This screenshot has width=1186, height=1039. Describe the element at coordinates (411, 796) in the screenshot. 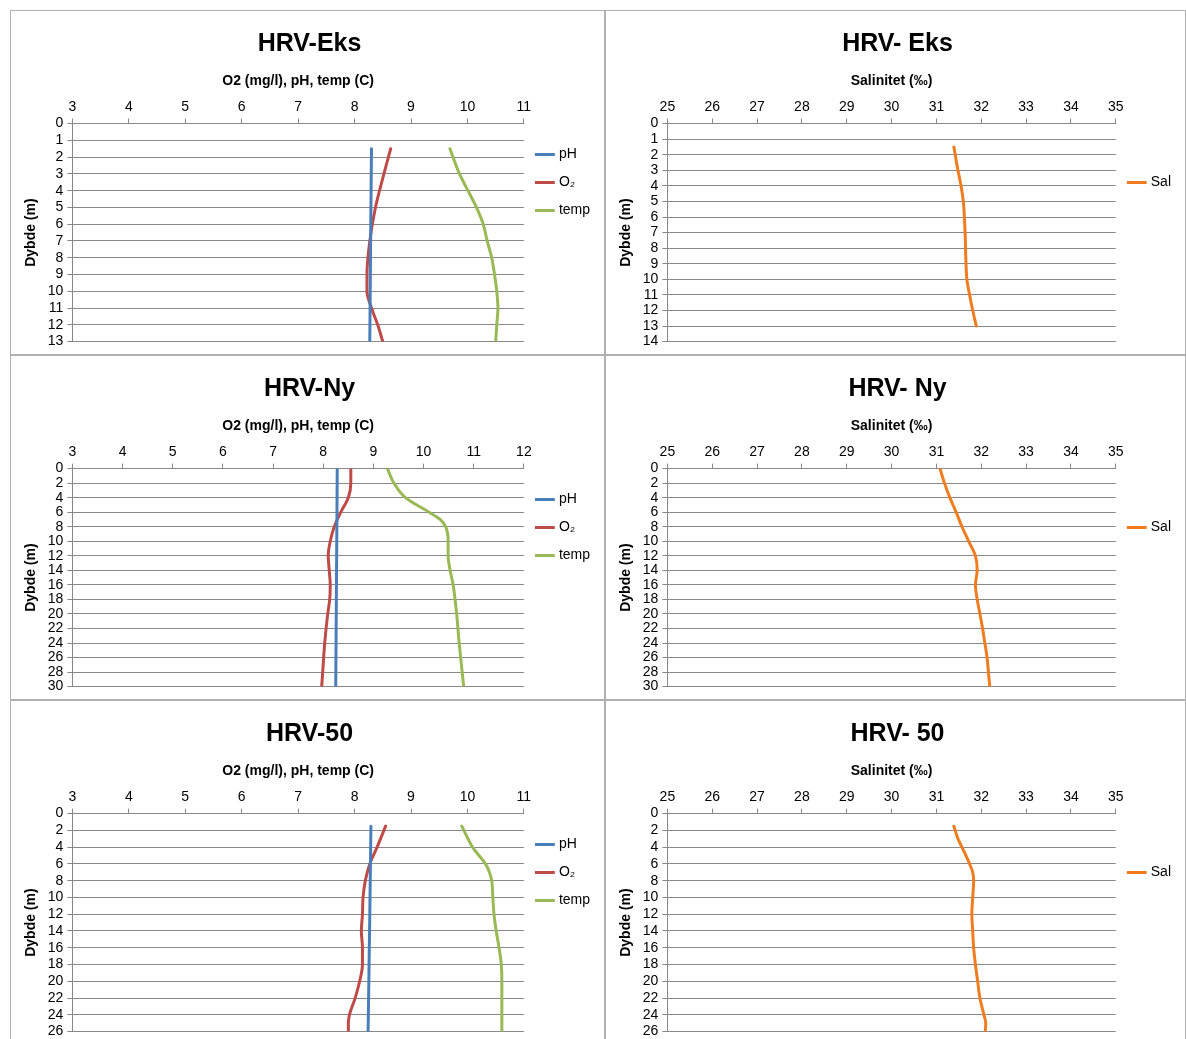

I see `x-tick-label: 9` at that location.